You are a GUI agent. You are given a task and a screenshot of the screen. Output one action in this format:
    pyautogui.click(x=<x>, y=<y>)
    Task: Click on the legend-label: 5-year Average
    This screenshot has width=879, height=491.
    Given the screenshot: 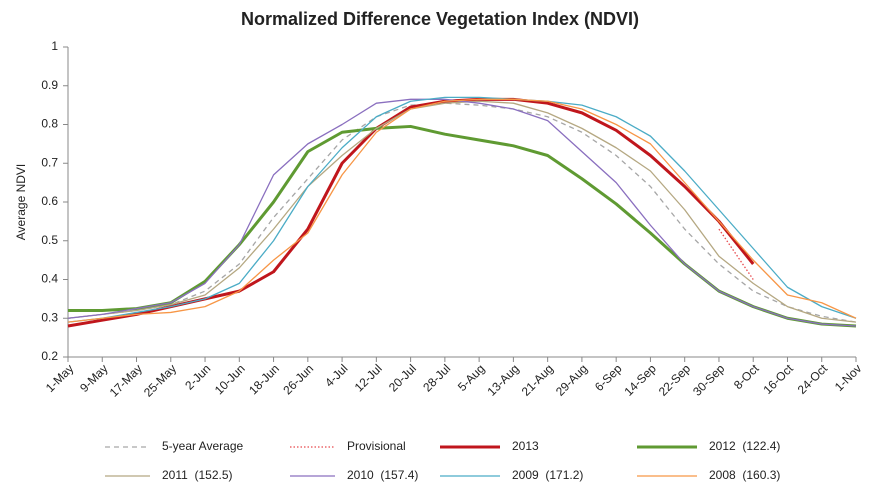 What is the action you would take?
    pyautogui.click(x=202, y=446)
    